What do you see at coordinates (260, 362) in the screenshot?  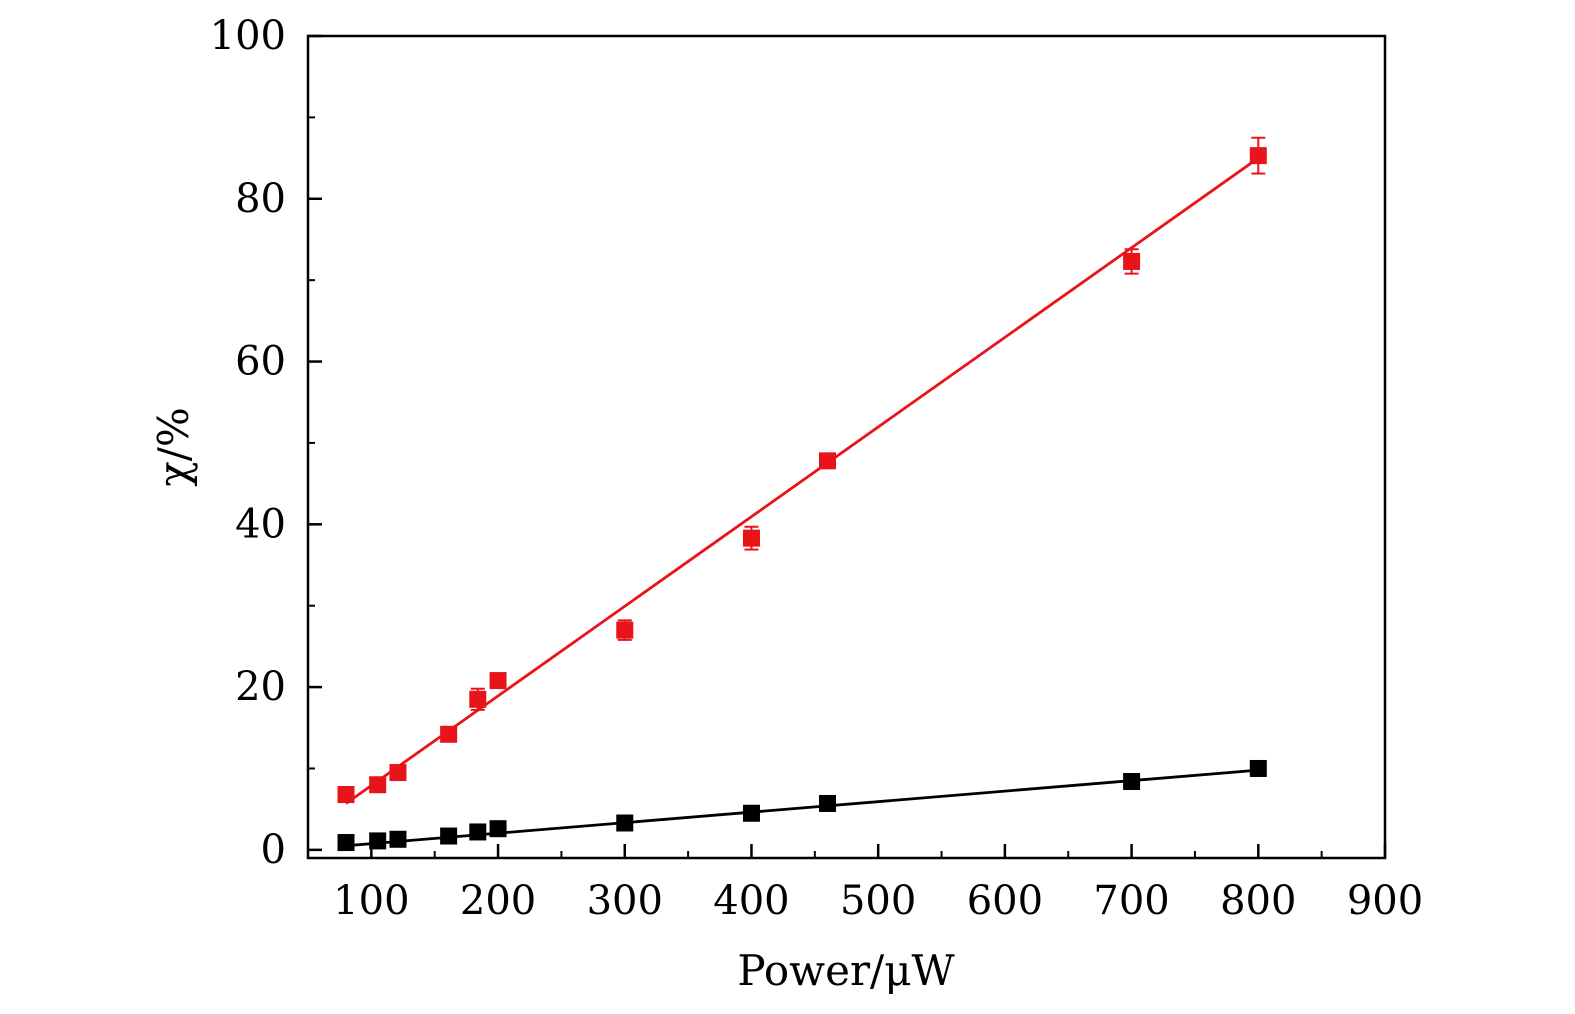 I see `y-tick-label: 60` at bounding box center [260, 362].